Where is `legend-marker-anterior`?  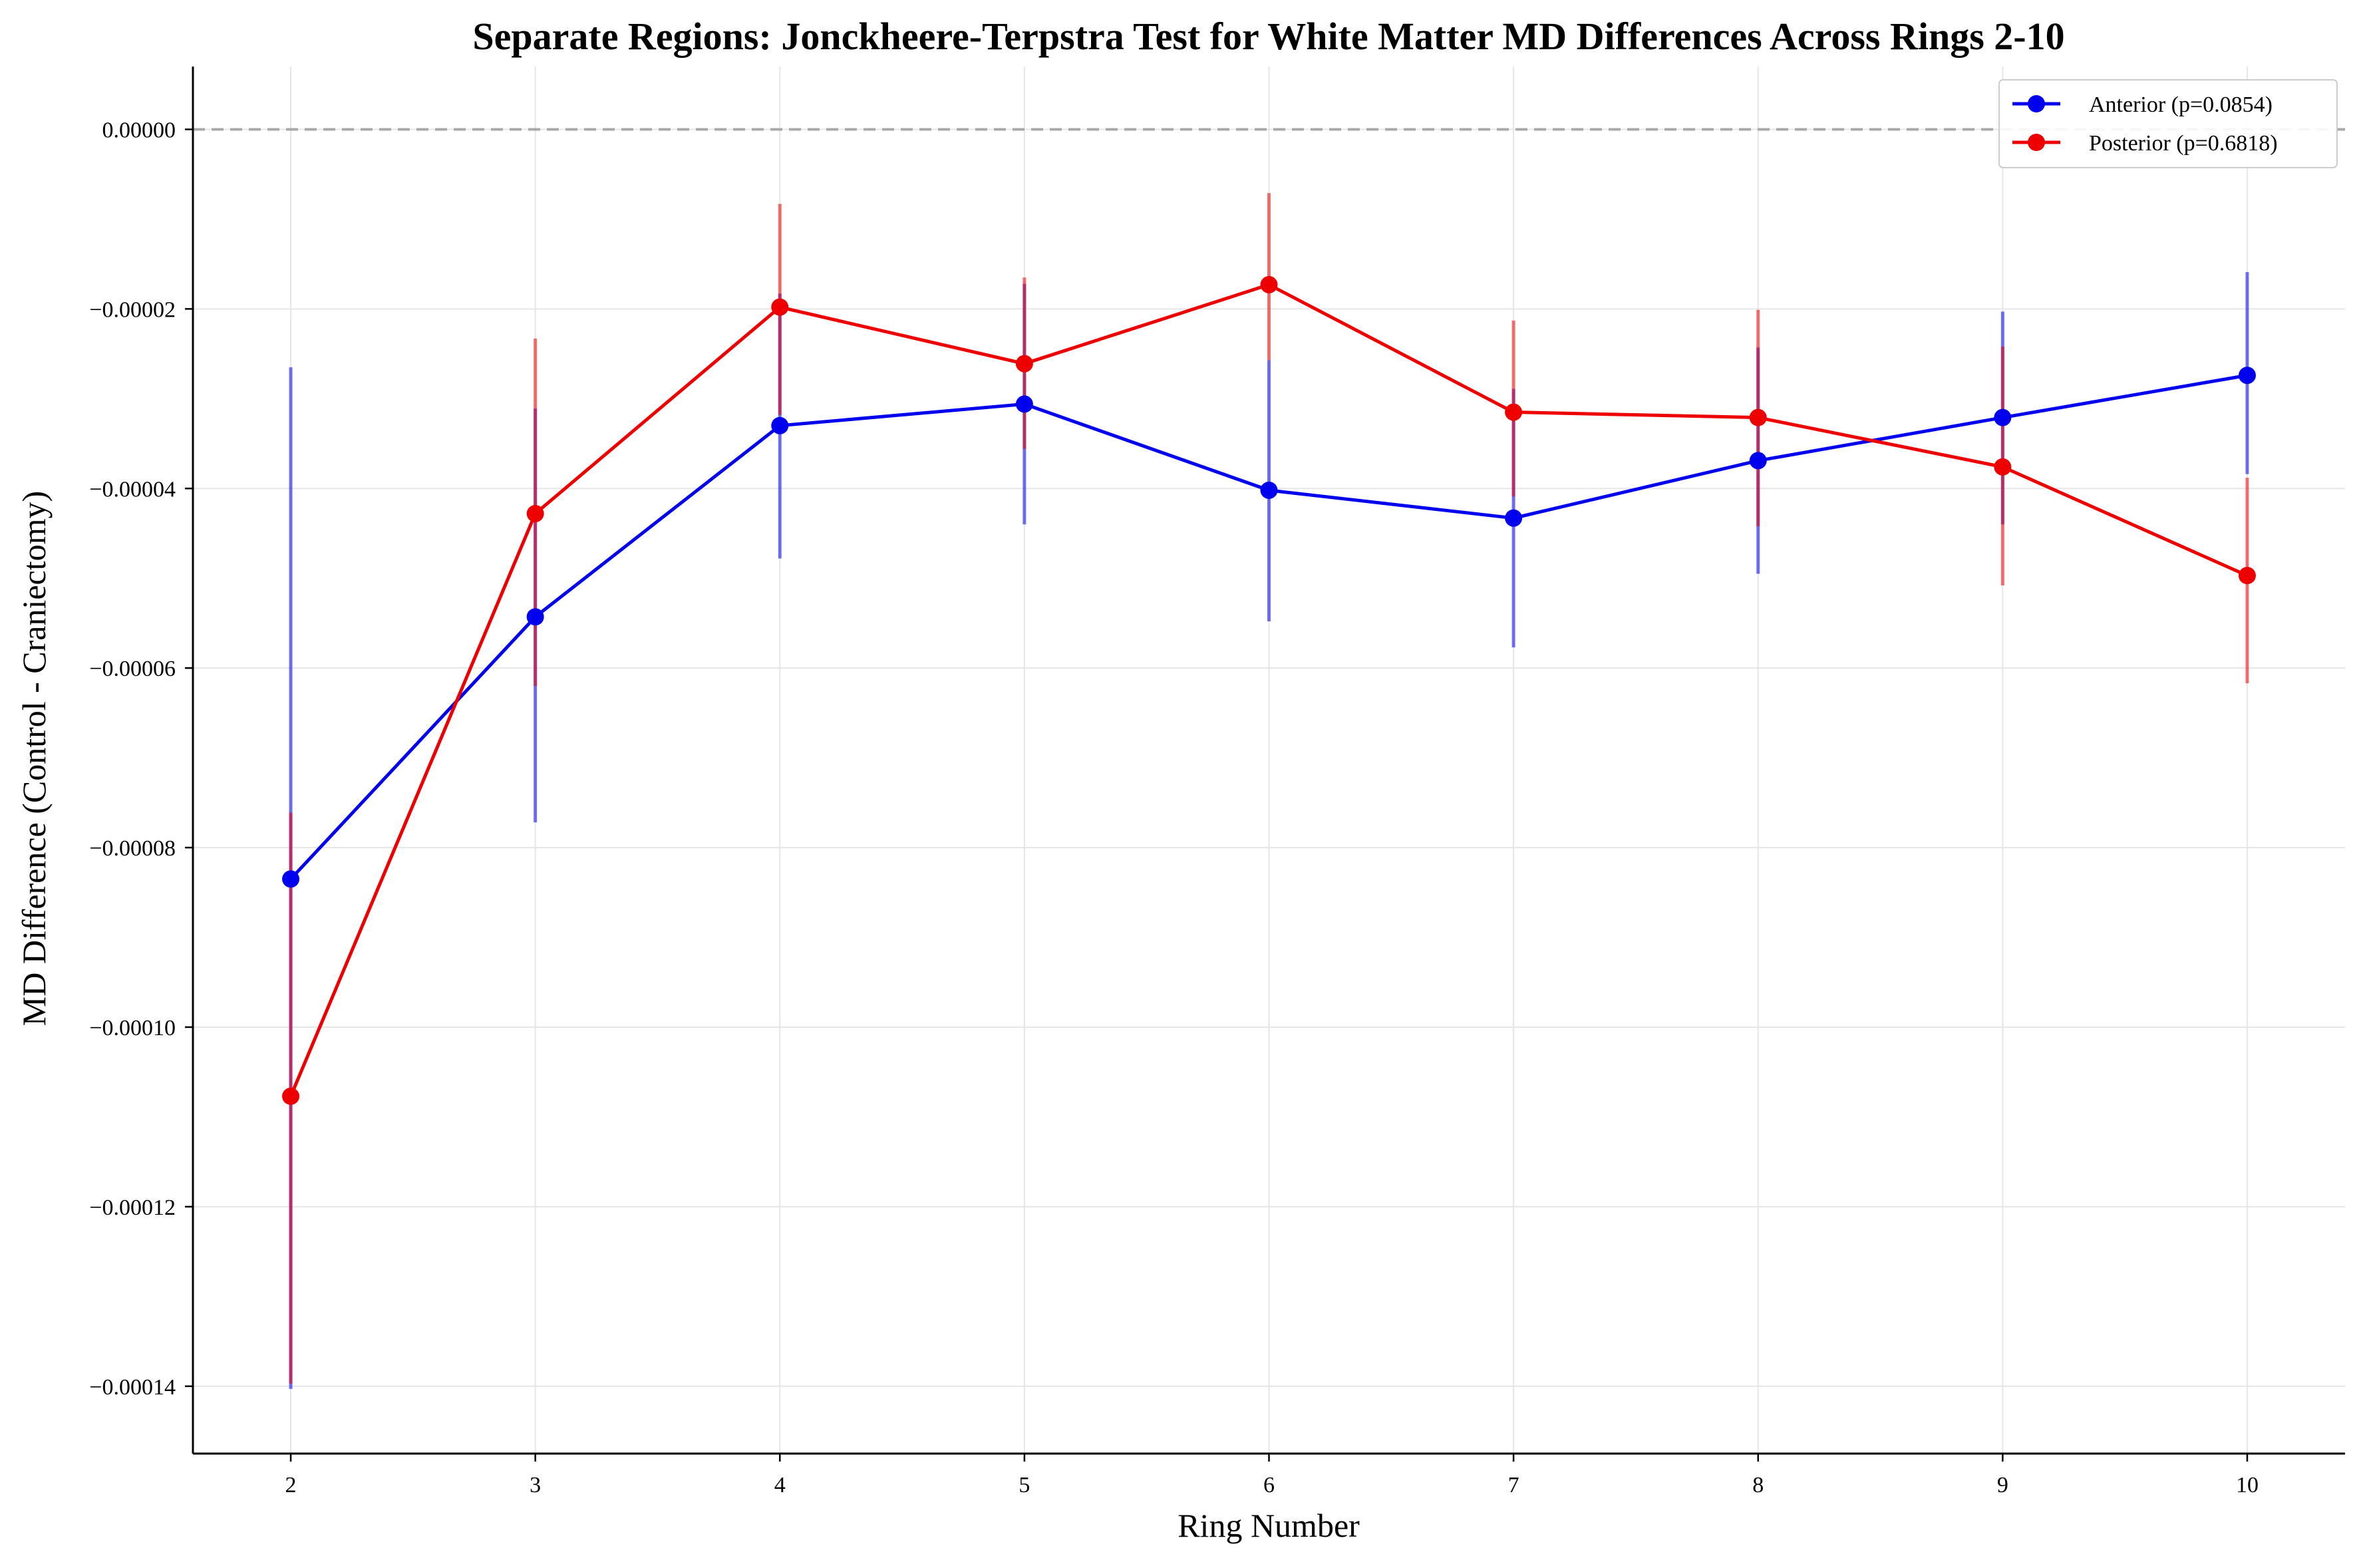 legend-marker-anterior is located at coordinates (2036, 103).